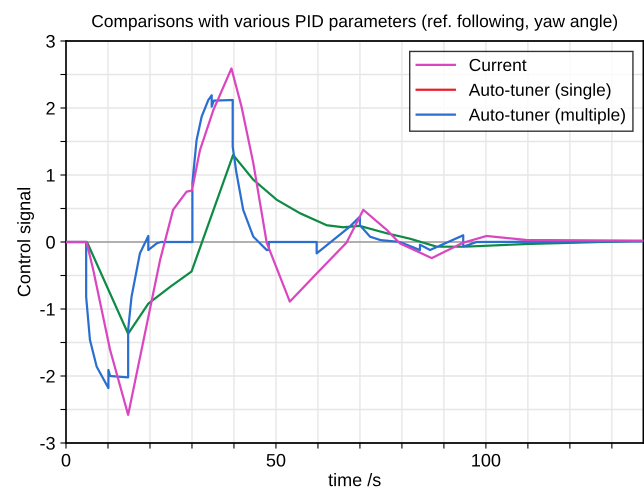 The height and width of the screenshot is (497, 644). What do you see at coordinates (276, 460) in the screenshot?
I see `x-tick-label: 50` at bounding box center [276, 460].